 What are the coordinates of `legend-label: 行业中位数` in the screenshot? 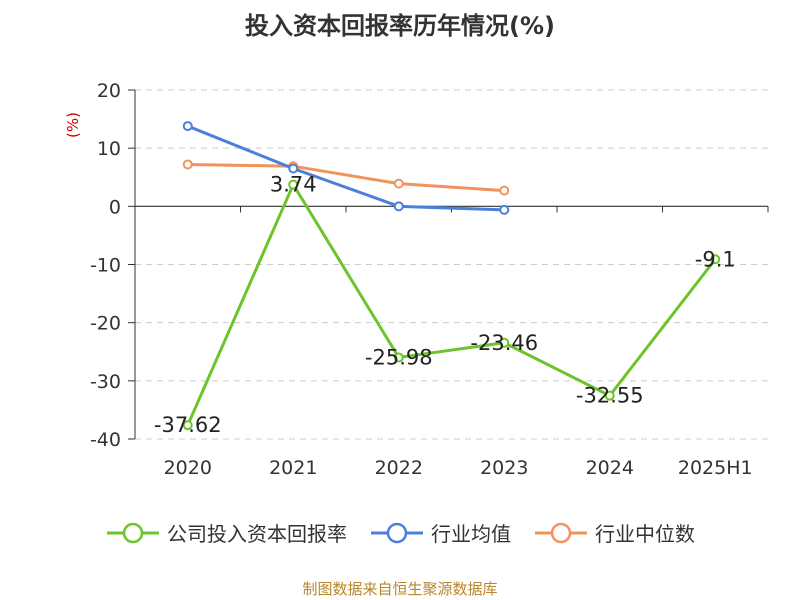 It's located at (645, 534).